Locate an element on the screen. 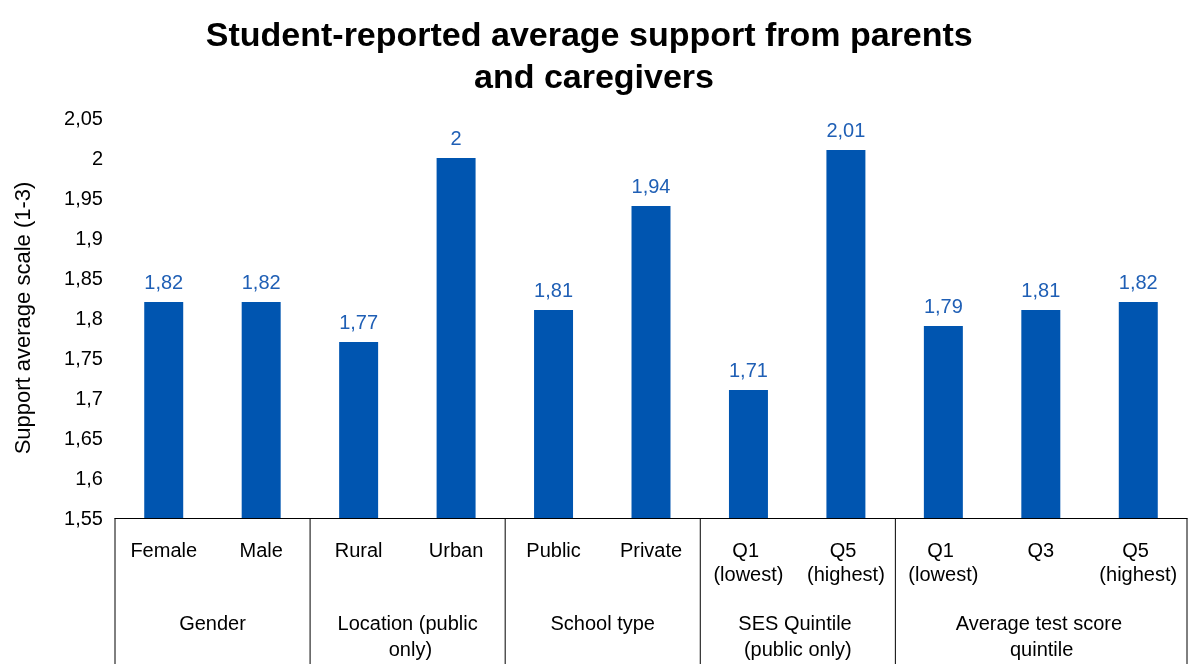 The width and height of the screenshot is (1188, 664). y-axis-title: Support average scale (1-3) is located at coordinates (22, 318).